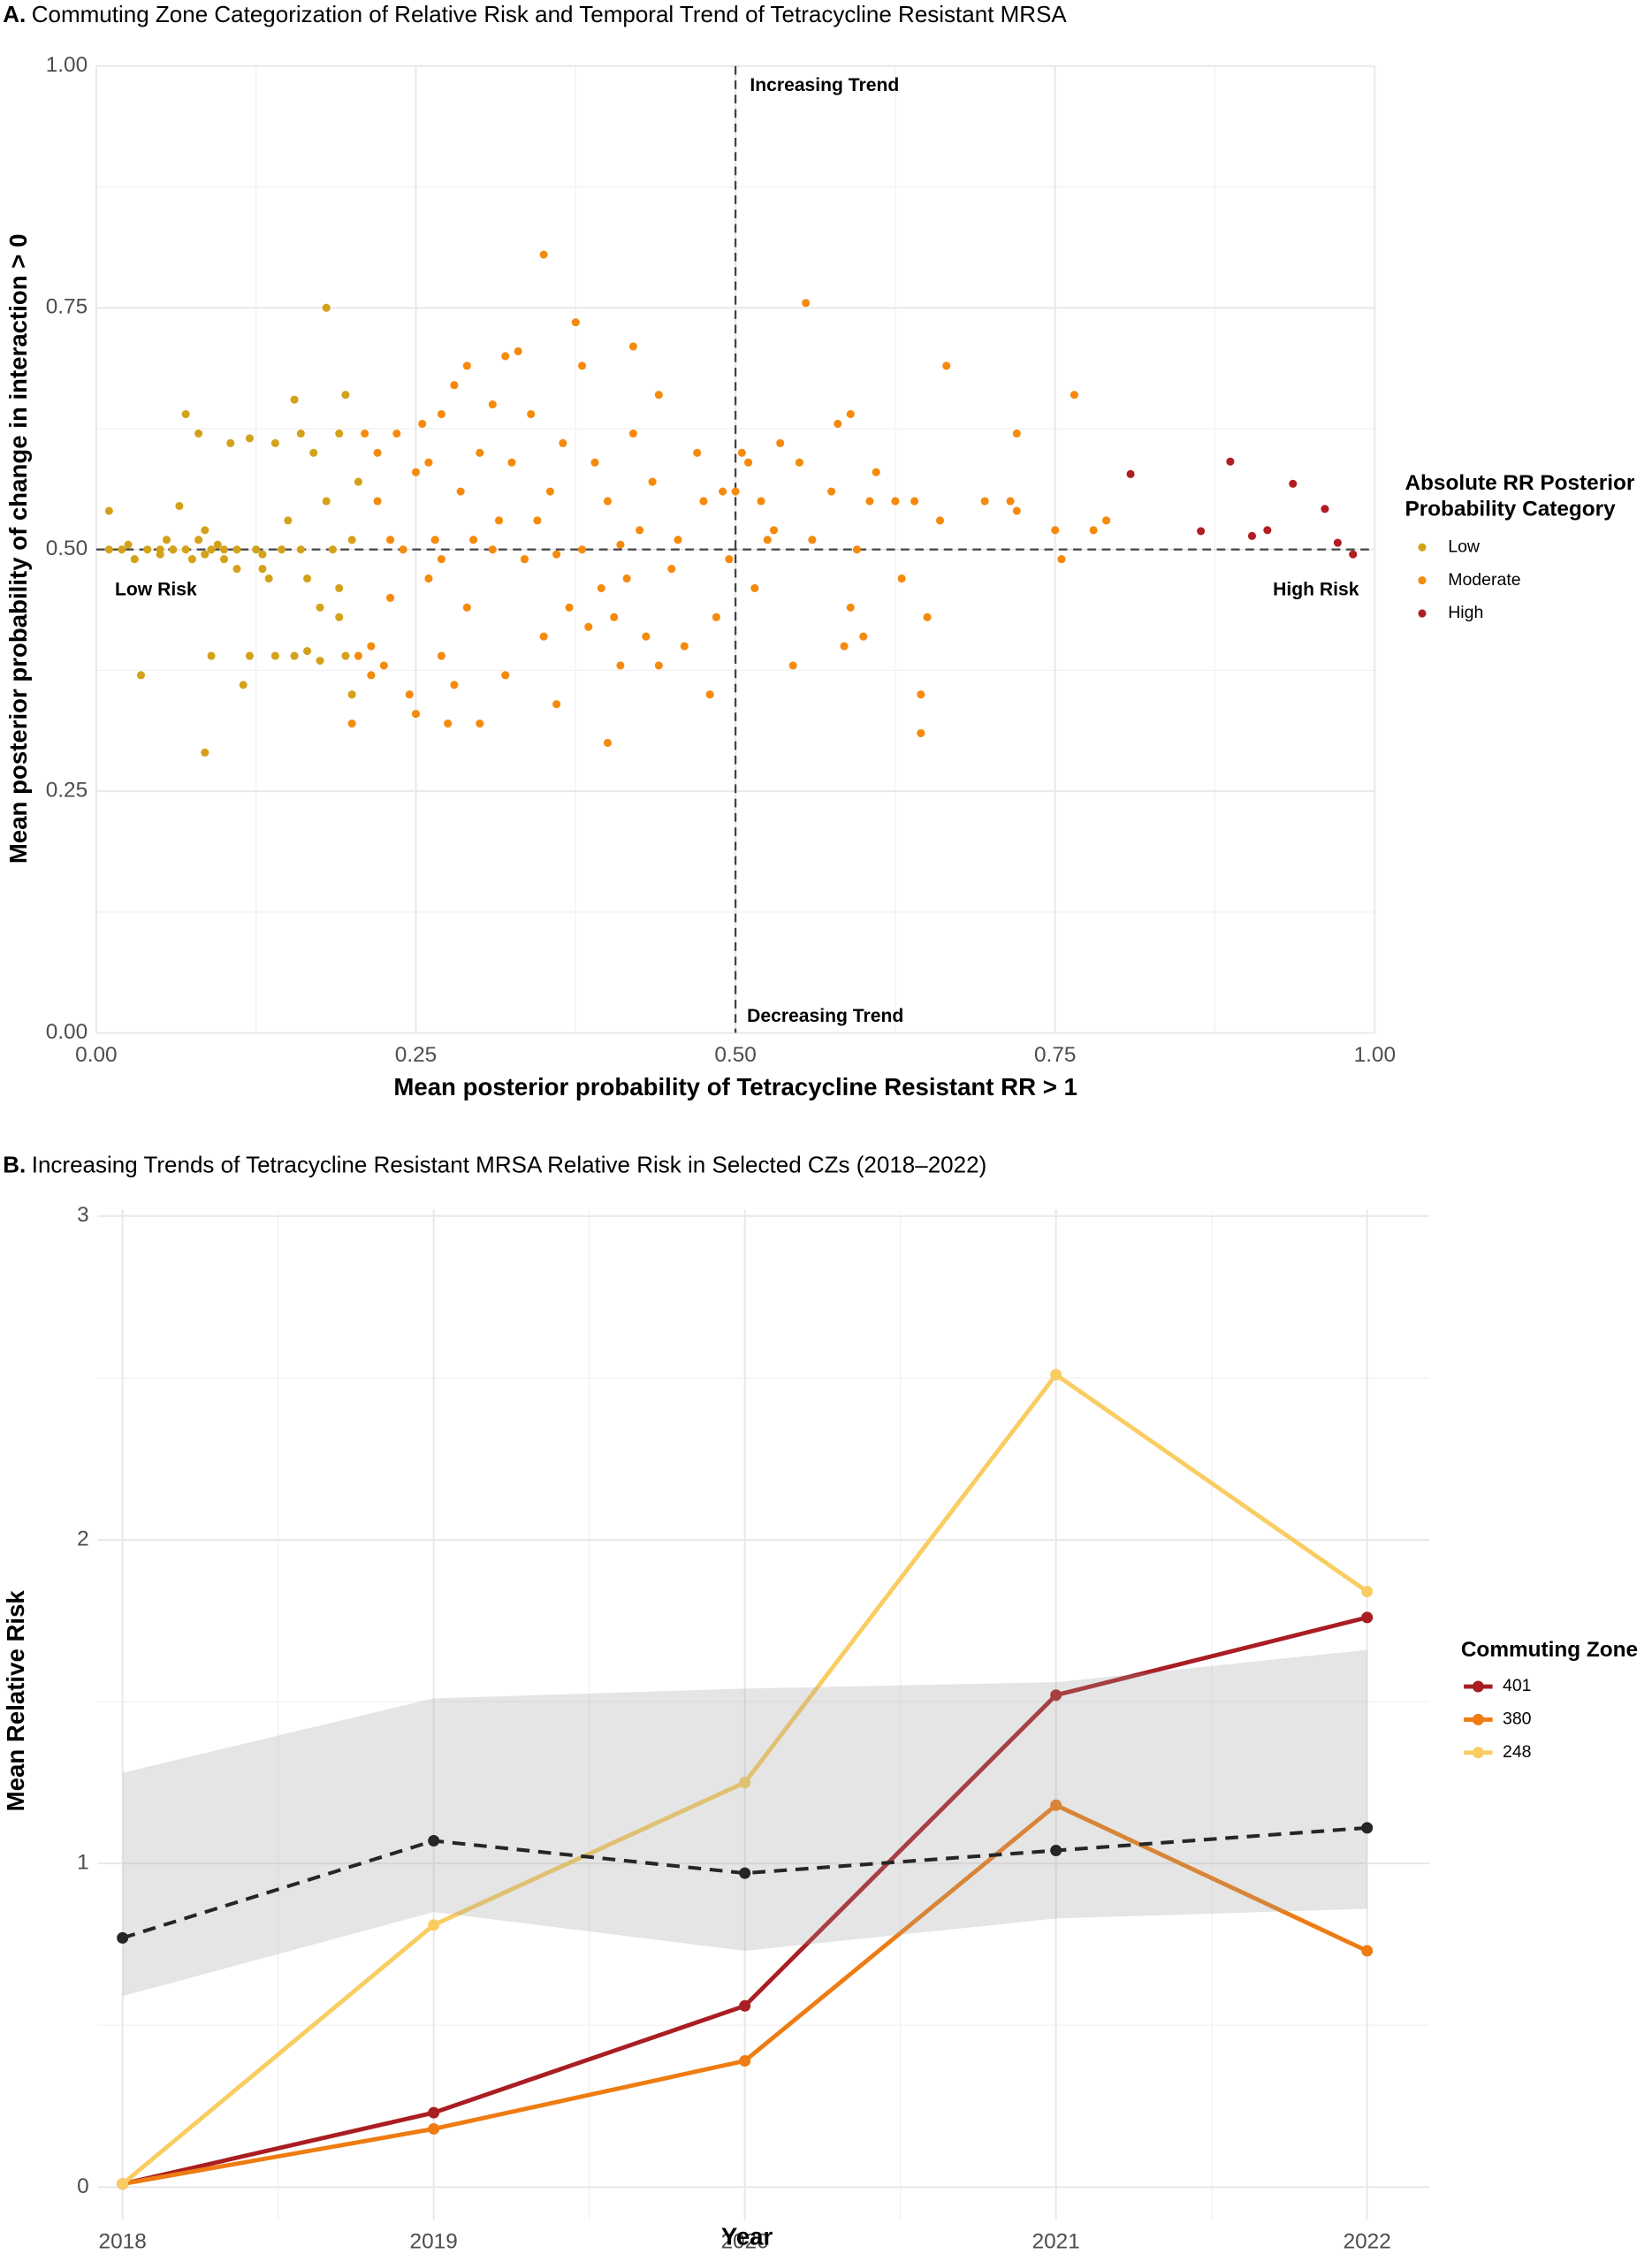  Describe the element at coordinates (825, 1016) in the screenshot. I see `annotation: Decreasing Trend` at that location.